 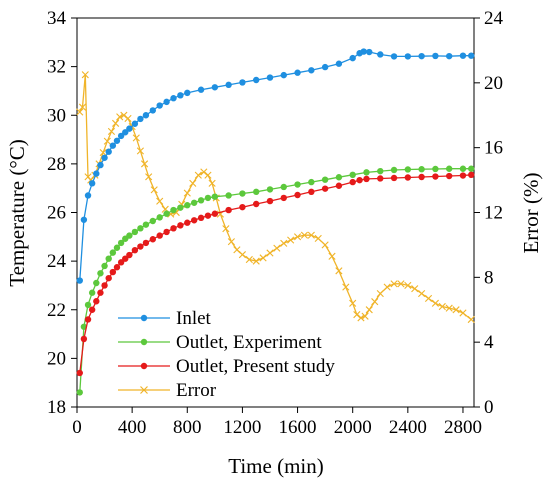 What do you see at coordinates (298, 427) in the screenshot?
I see `x-tick-label: 1600` at bounding box center [298, 427].